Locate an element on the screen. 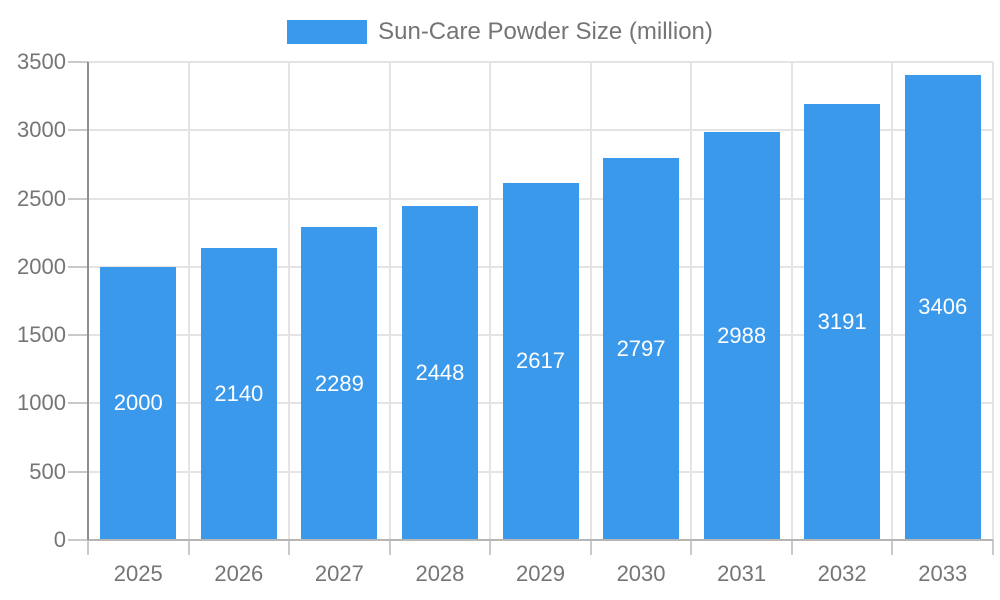 The image size is (1000, 600). bar-2027 is located at coordinates (339, 383).